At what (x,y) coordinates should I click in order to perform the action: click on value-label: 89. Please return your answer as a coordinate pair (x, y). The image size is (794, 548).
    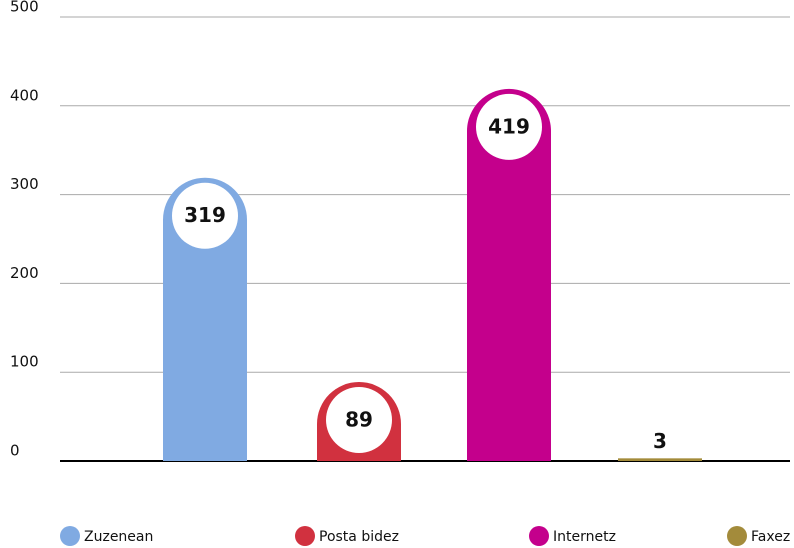
    Looking at the image, I should click on (359, 419).